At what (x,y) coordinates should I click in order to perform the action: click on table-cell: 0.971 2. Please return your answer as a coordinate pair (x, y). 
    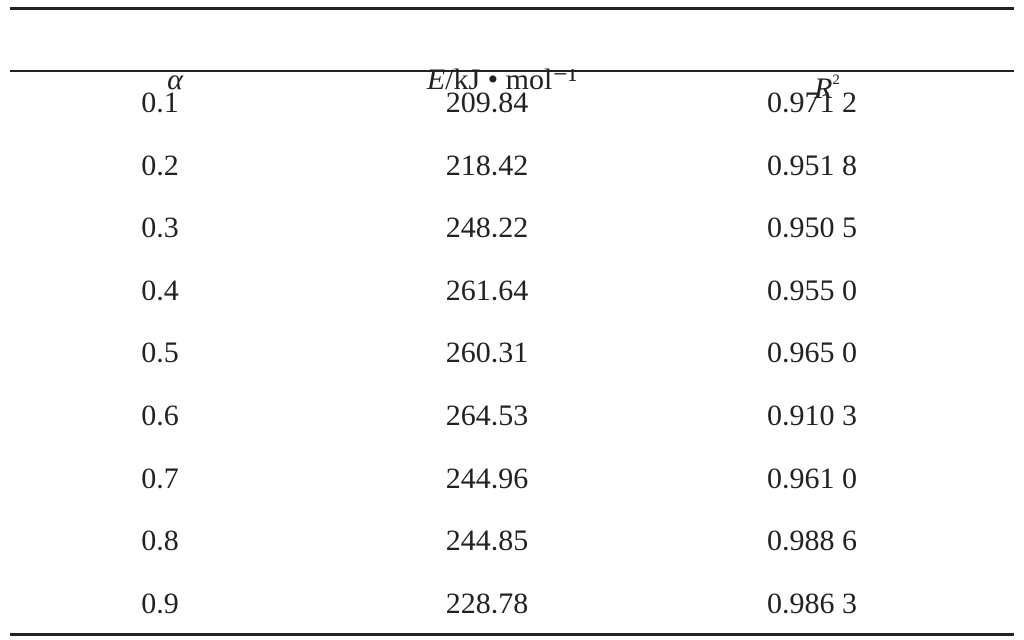
    Looking at the image, I should click on (812, 102).